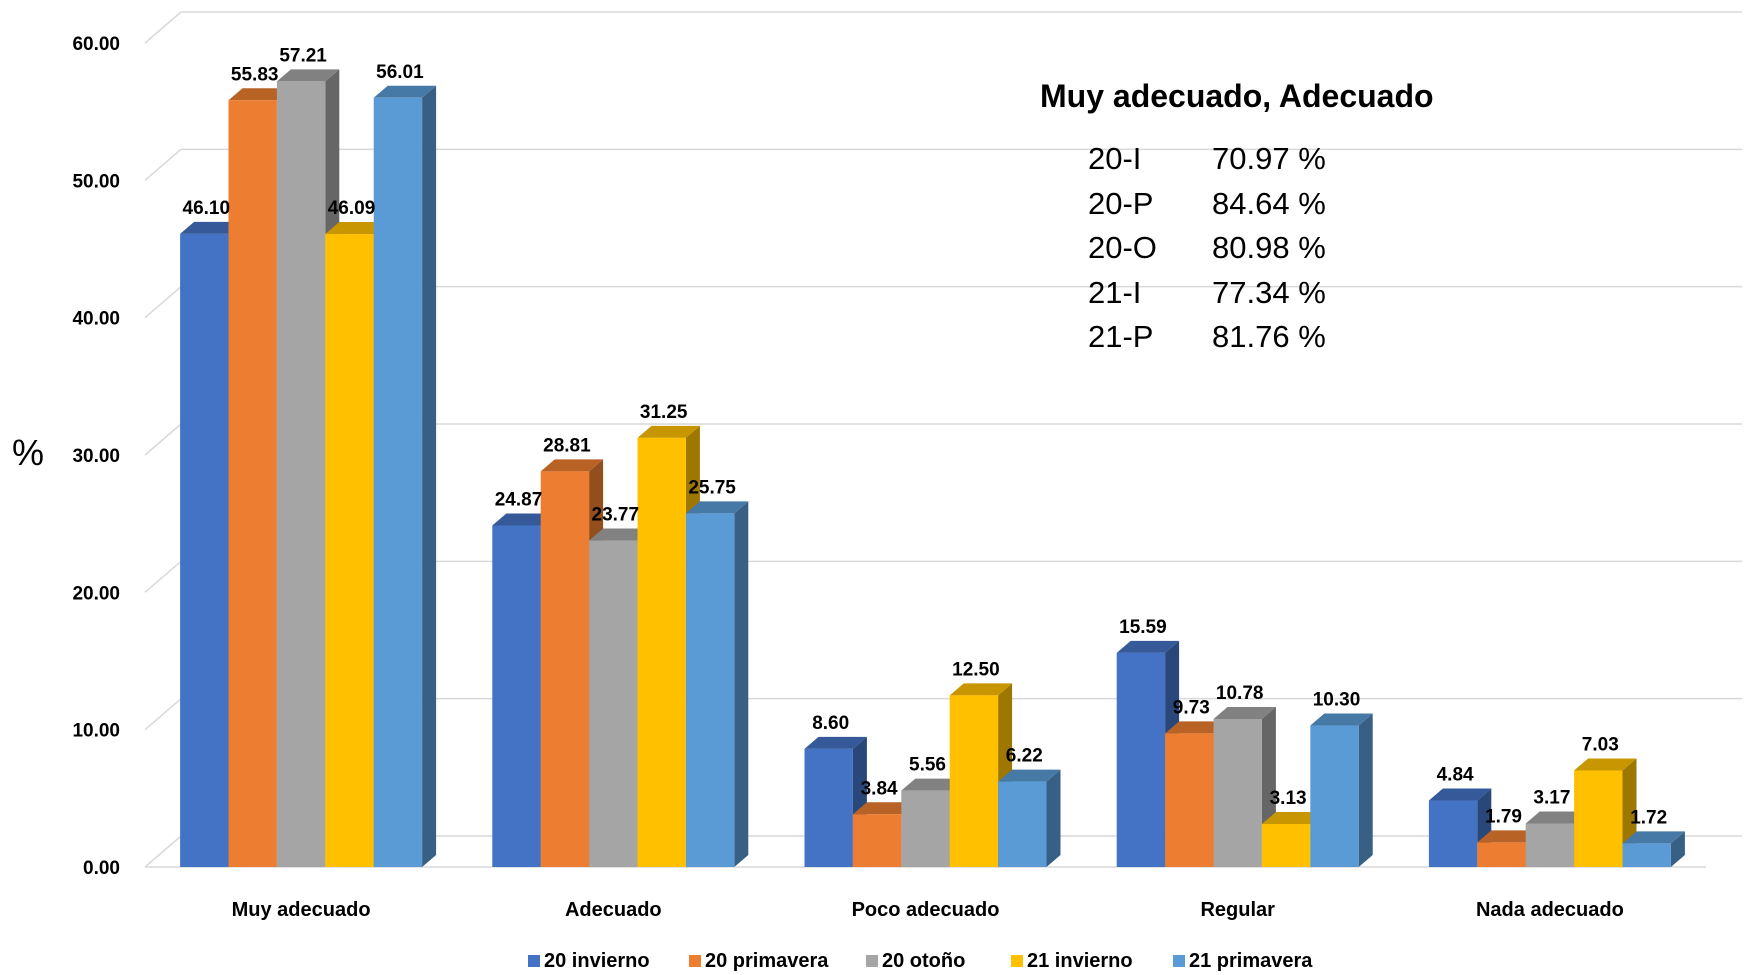 This screenshot has height=975, width=1746. What do you see at coordinates (101, 868) in the screenshot?
I see `y-tick-label: 0.00` at bounding box center [101, 868].